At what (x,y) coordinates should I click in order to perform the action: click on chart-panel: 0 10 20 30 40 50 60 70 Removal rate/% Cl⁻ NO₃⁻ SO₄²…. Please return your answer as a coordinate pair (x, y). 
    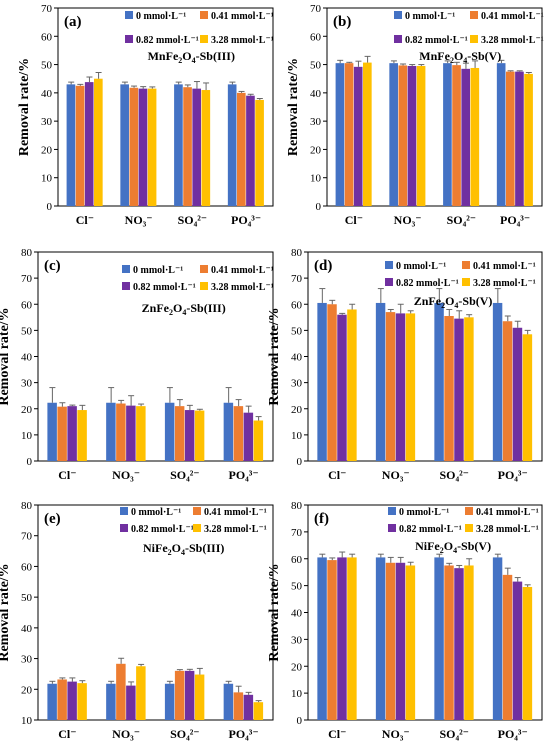
    Looking at the image, I should click on (145, 115).